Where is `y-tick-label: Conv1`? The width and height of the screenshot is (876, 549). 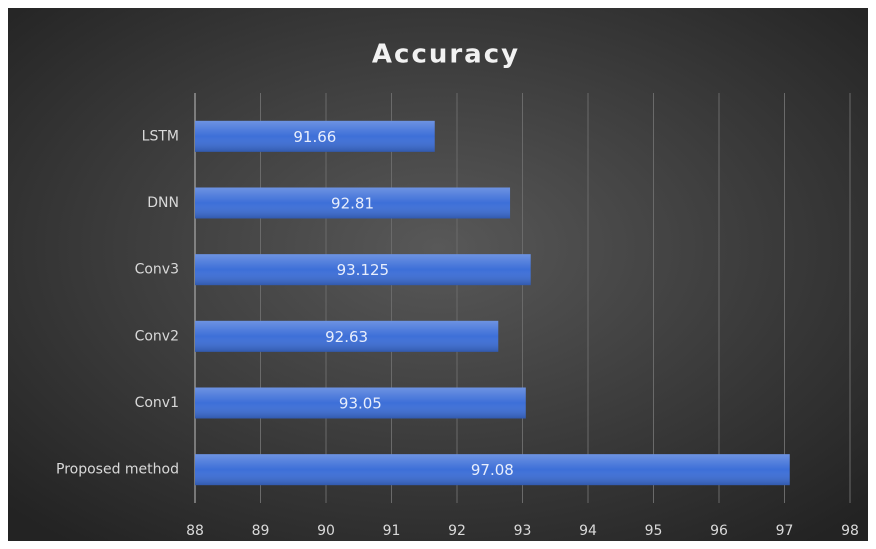
y-tick-label: Conv1 is located at coordinates (157, 403).